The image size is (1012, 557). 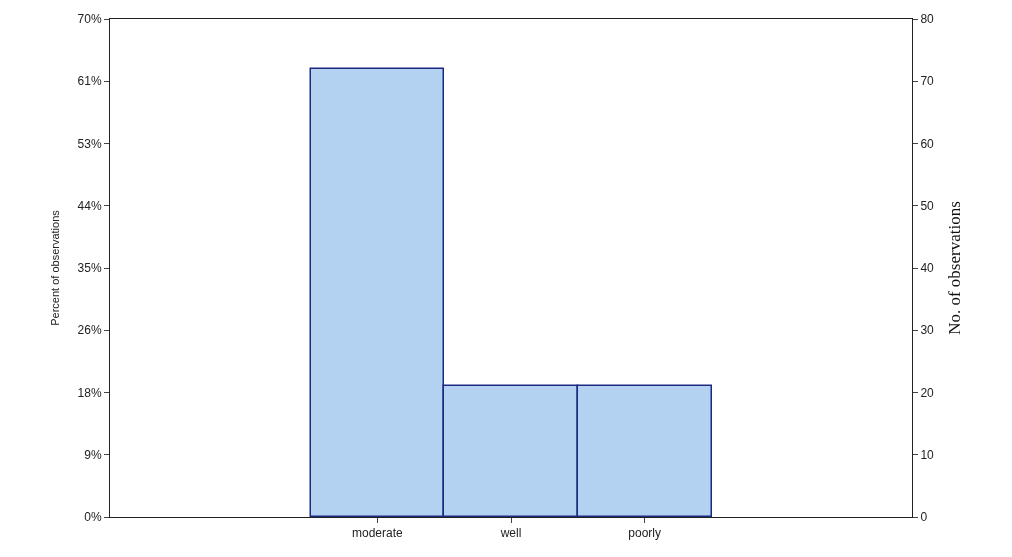 I want to click on y2-tick-label: 40, so click(x=927, y=268).